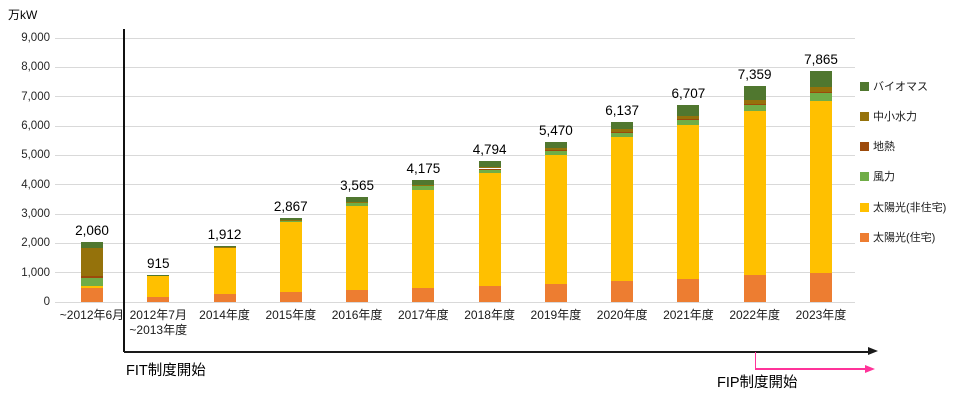 The height and width of the screenshot is (401, 972). Describe the element at coordinates (873, 351) in the screenshot. I see `timeline-axis-arrowhead-icon` at that location.